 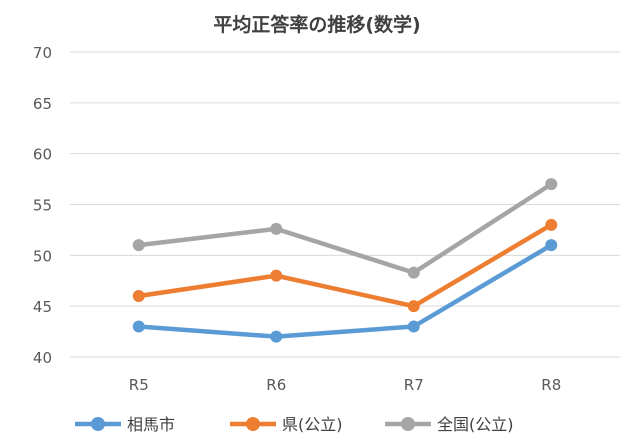 I want to click on x-tick-label: R6, so click(x=276, y=385).